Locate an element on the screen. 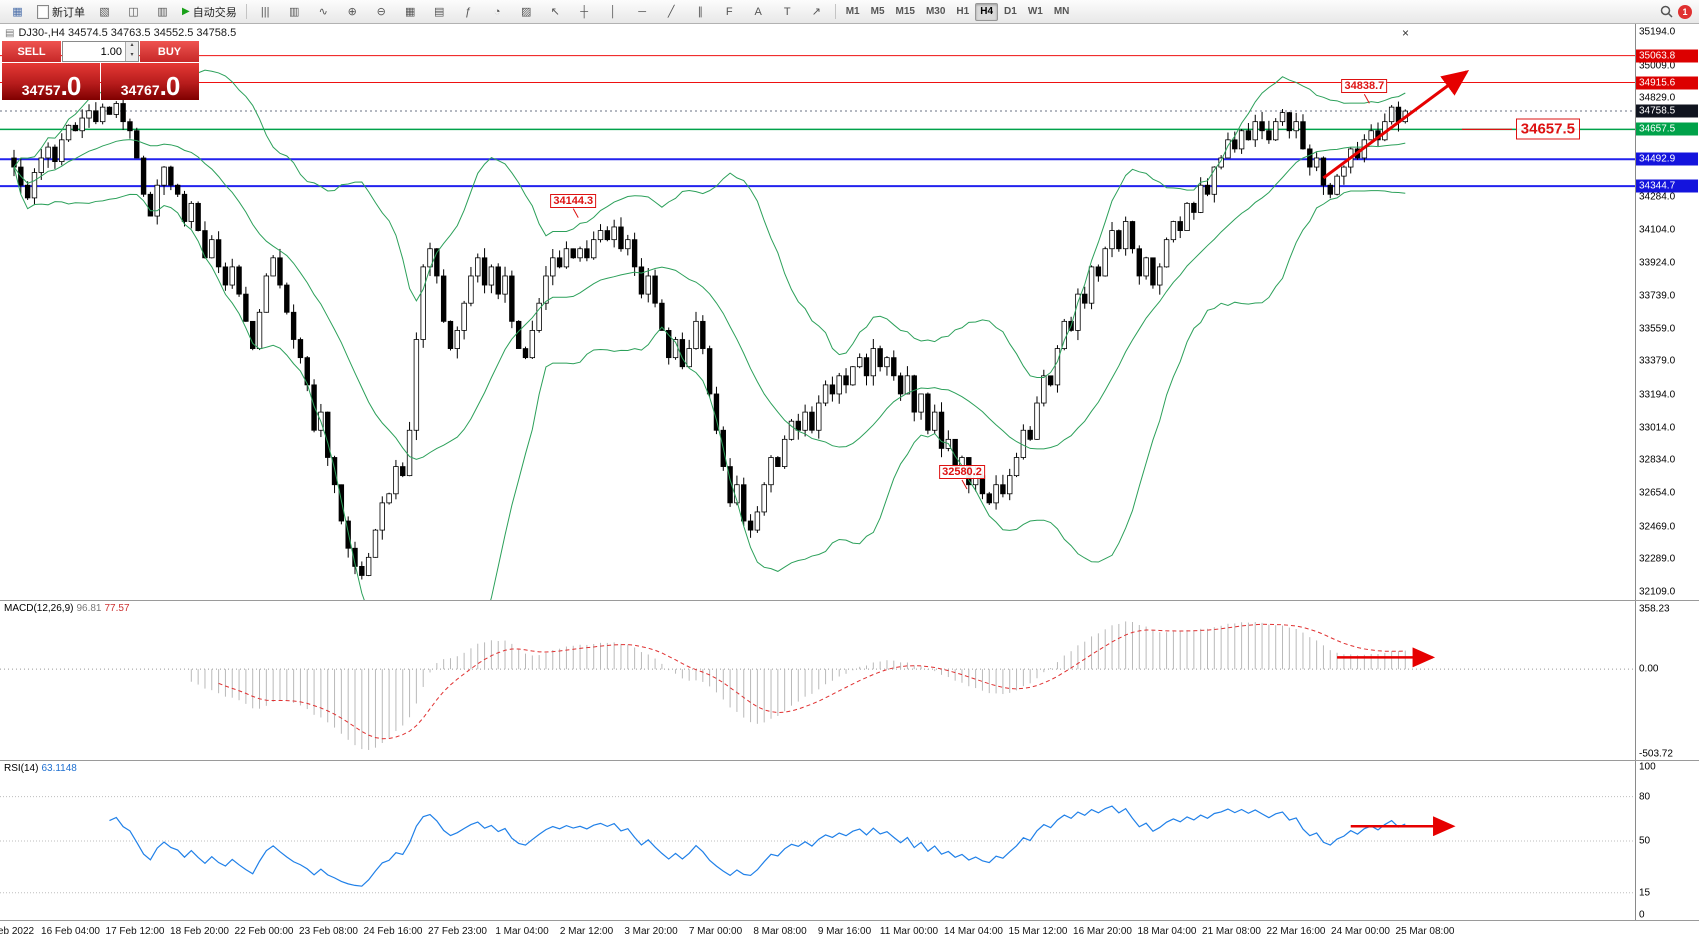 Image resolution: width=1699 pixels, height=945 pixels. timeframe-m30: M30 is located at coordinates (935, 12).